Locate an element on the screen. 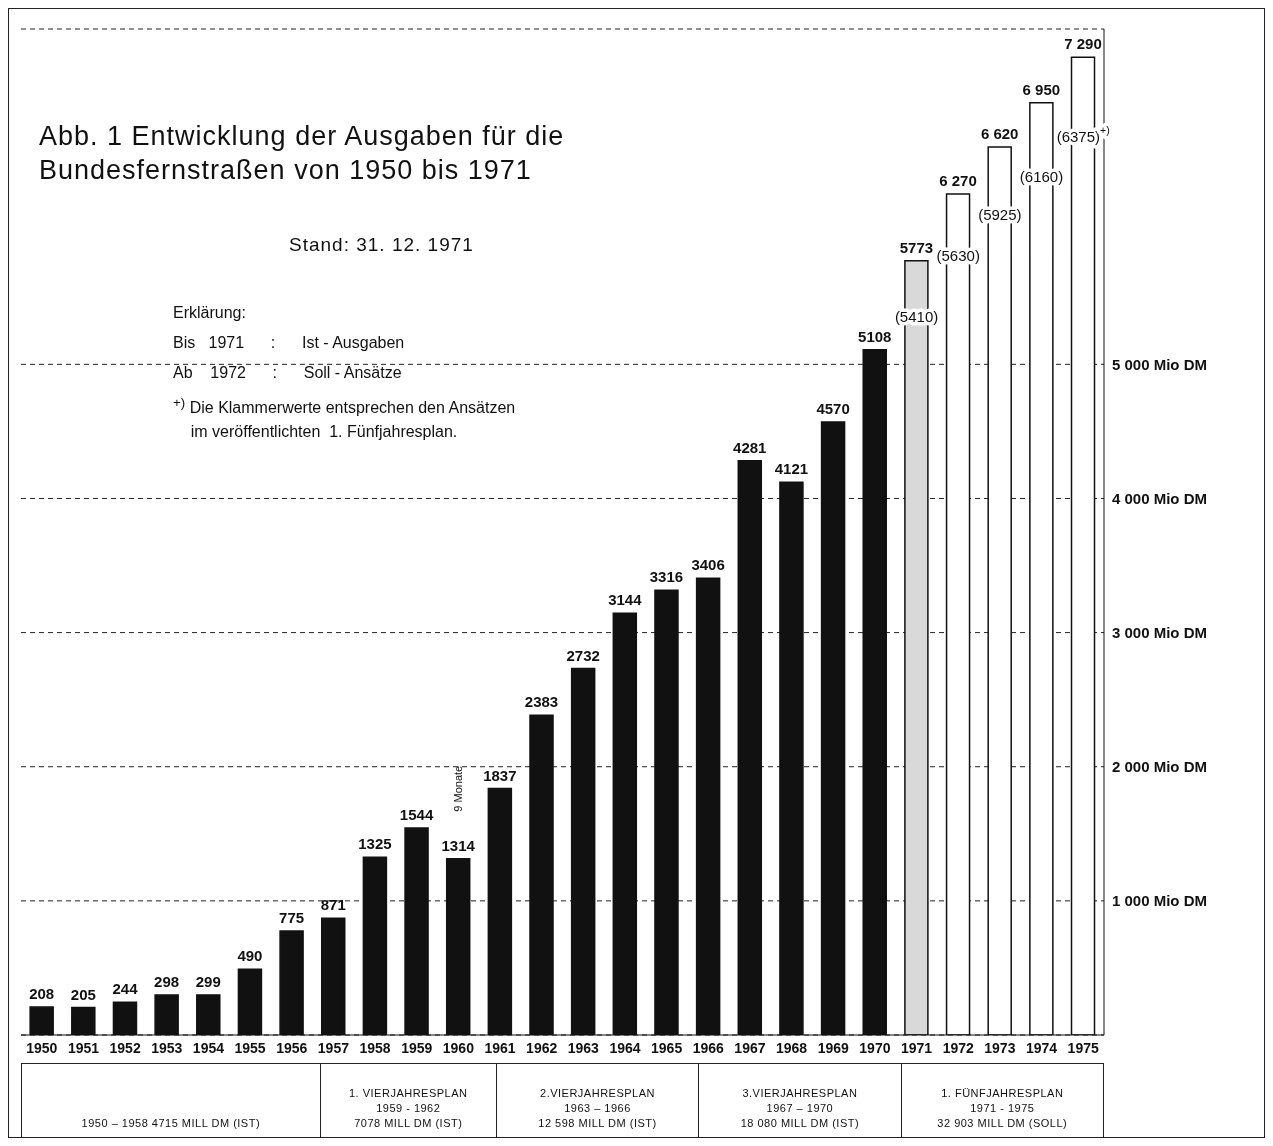  x-tick-label: 1968 is located at coordinates (792, 1047).